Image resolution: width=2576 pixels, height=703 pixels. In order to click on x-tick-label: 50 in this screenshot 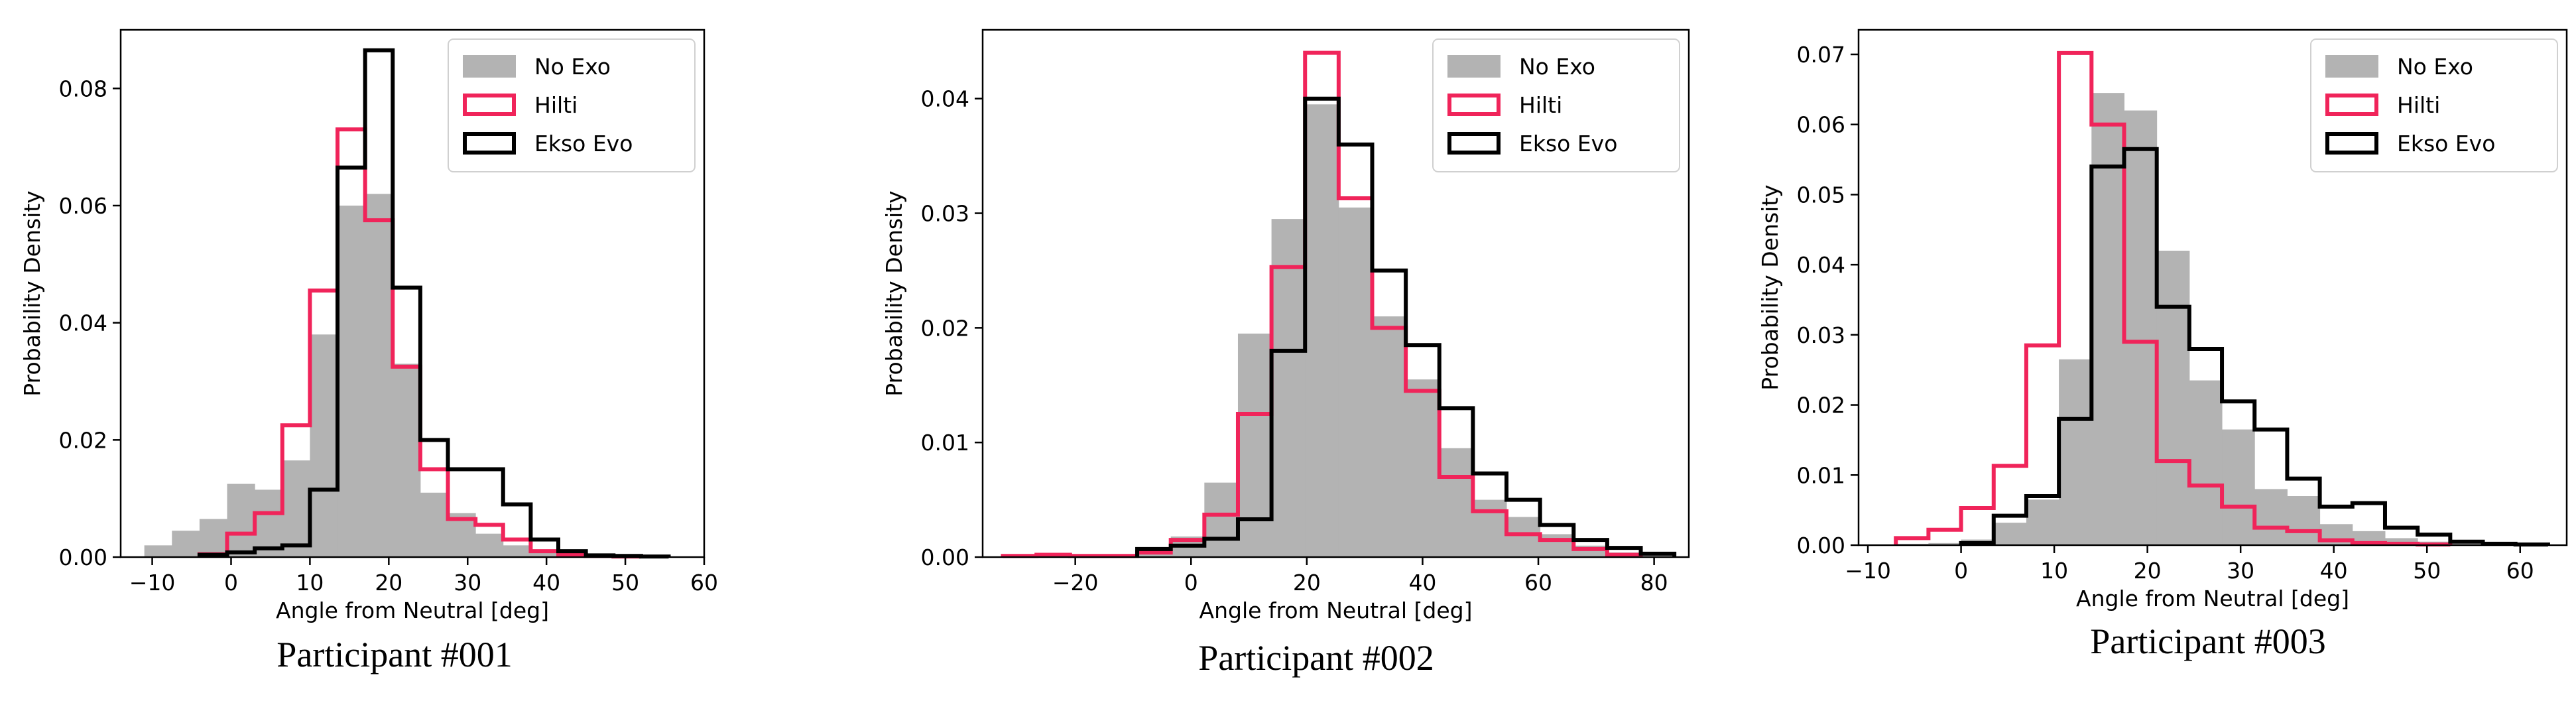, I will do `click(2427, 571)`.